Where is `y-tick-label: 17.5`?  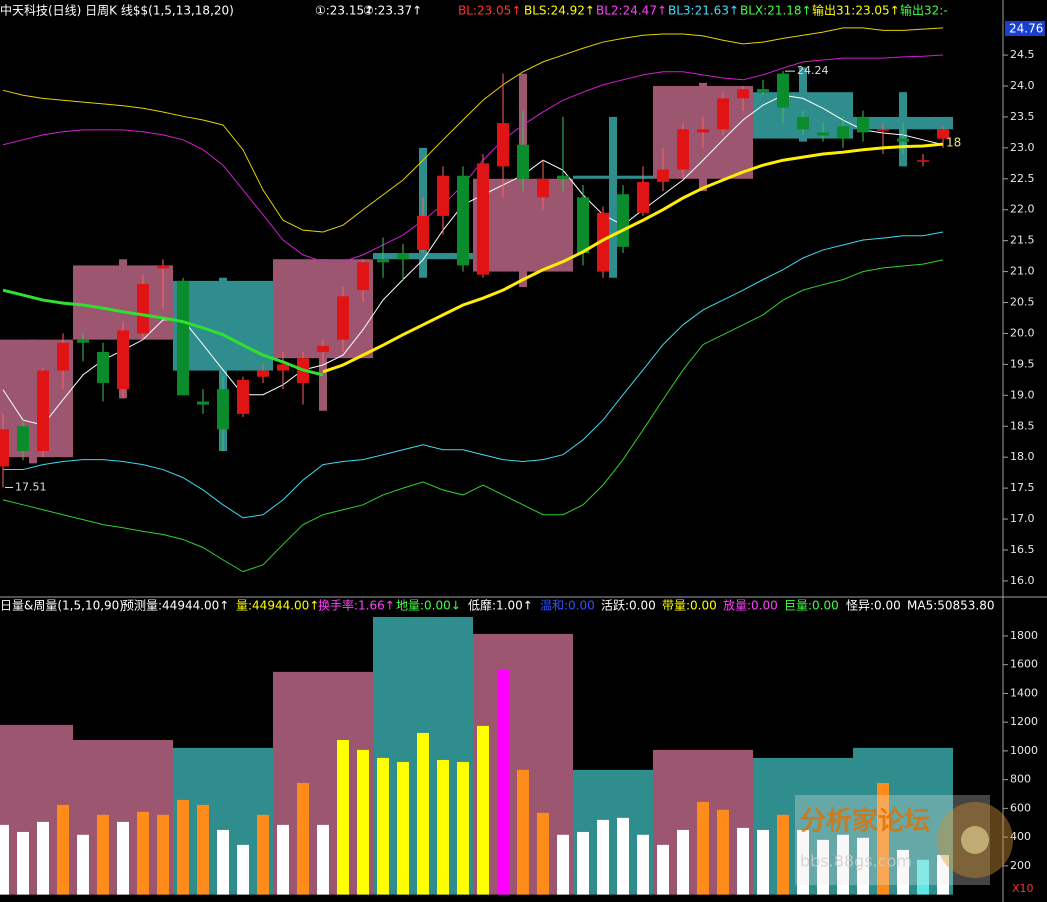 y-tick-label: 17.5 is located at coordinates (1022, 487).